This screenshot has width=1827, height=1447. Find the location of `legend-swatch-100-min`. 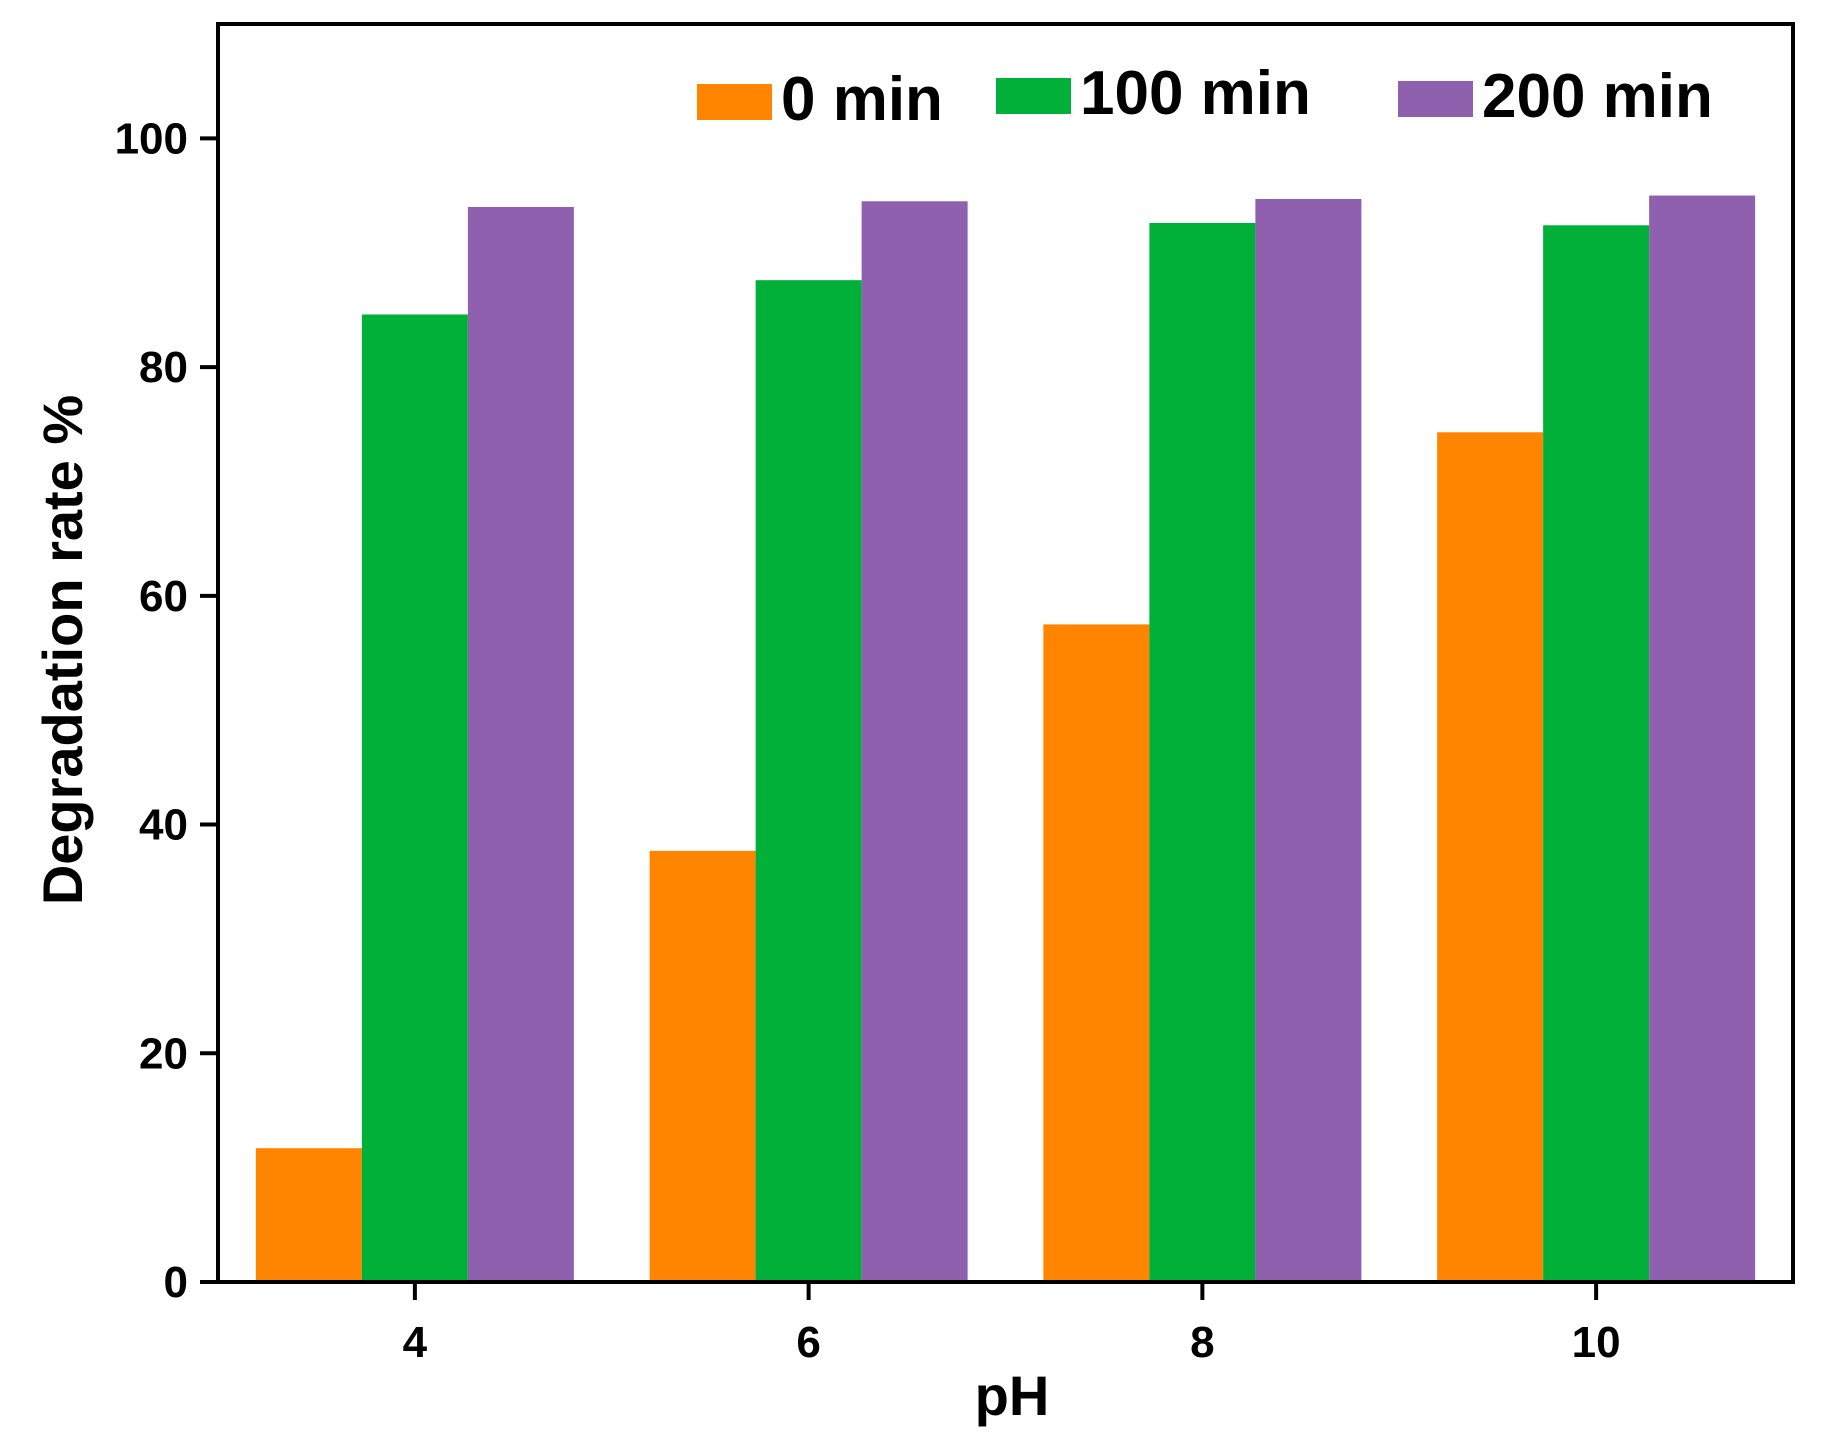

legend-swatch-100-min is located at coordinates (1033, 96).